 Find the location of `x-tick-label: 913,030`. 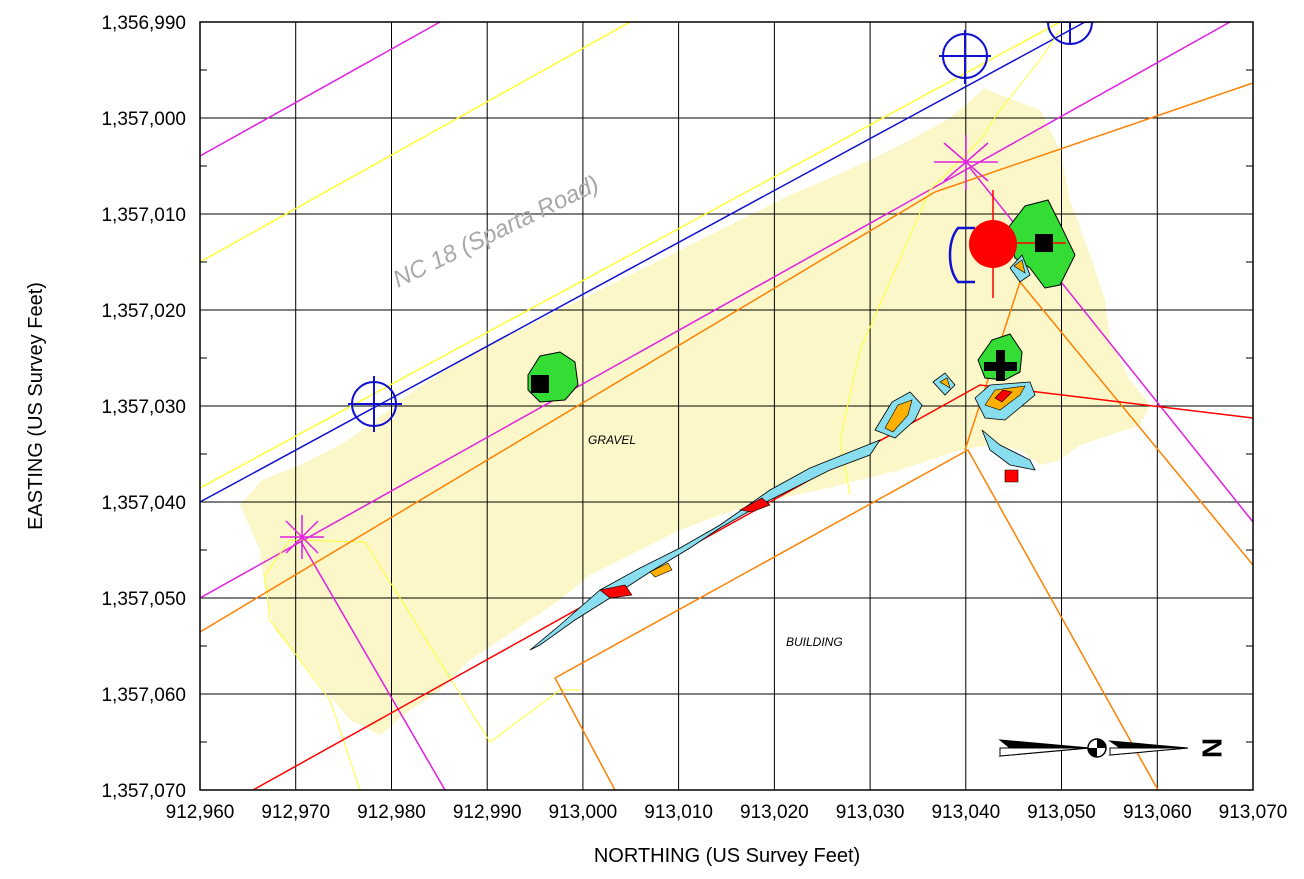

x-tick-label: 913,030 is located at coordinates (870, 812).